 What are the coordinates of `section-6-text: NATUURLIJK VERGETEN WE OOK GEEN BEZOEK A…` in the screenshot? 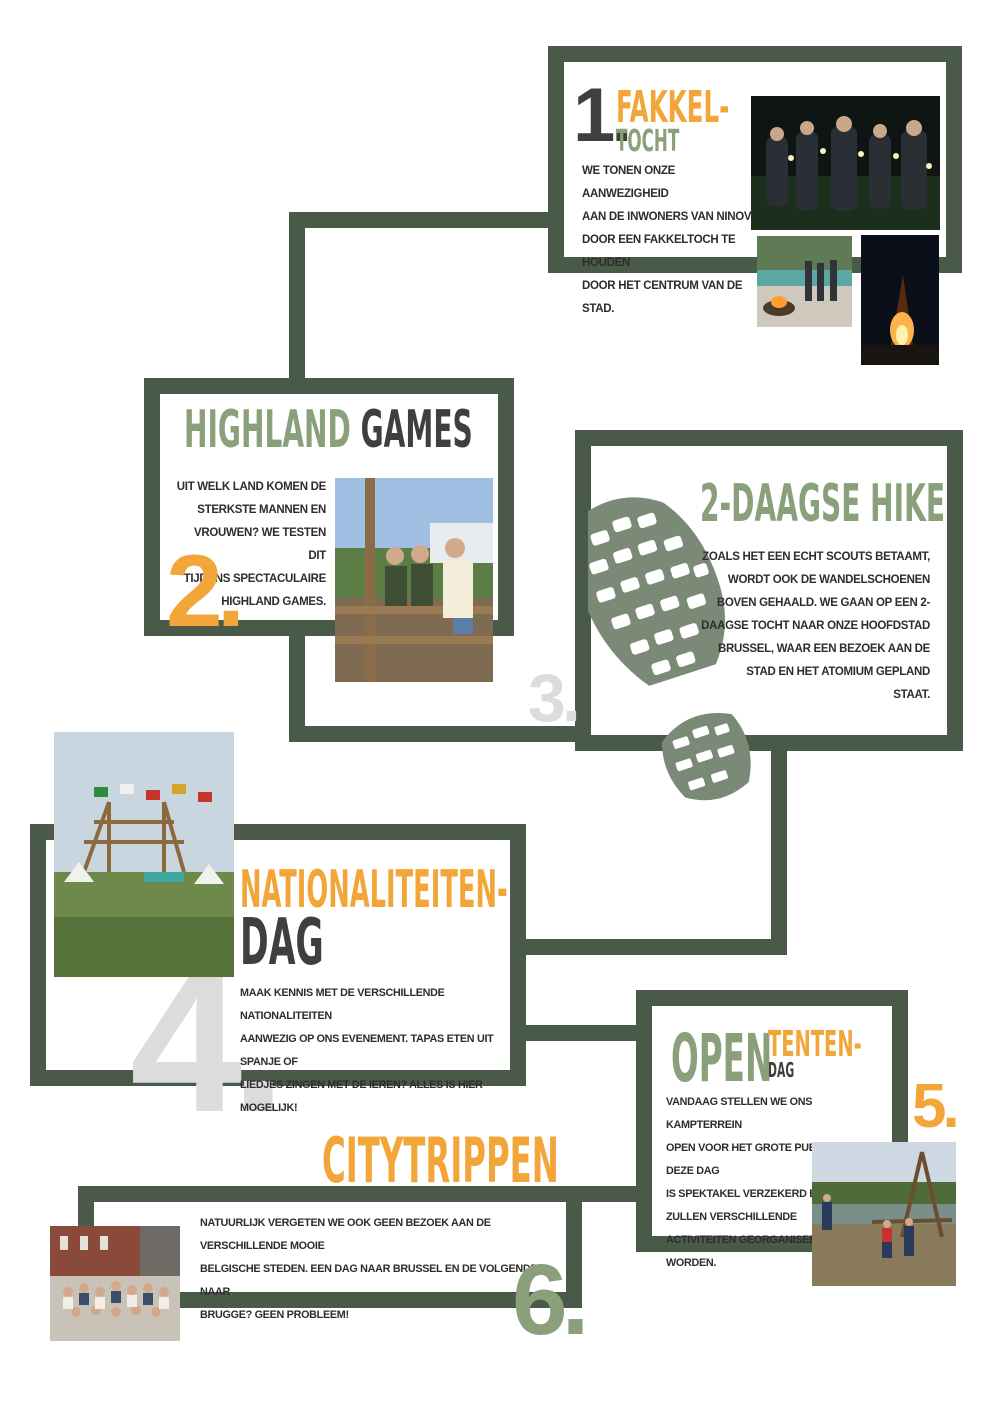 It's located at (380, 1269).